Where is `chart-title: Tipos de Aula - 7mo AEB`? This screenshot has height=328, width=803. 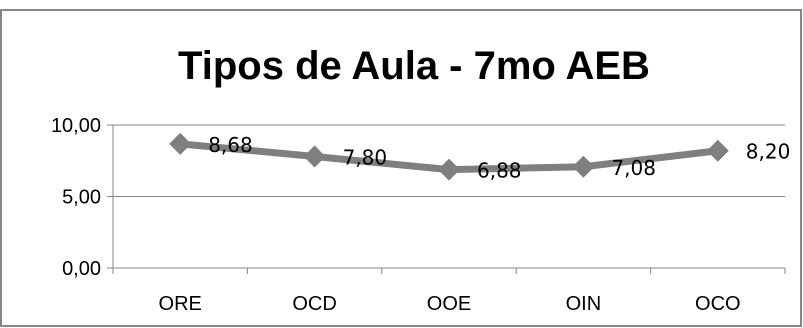 chart-title: Tipos de Aula - 7mo AEB is located at coordinates (414, 66).